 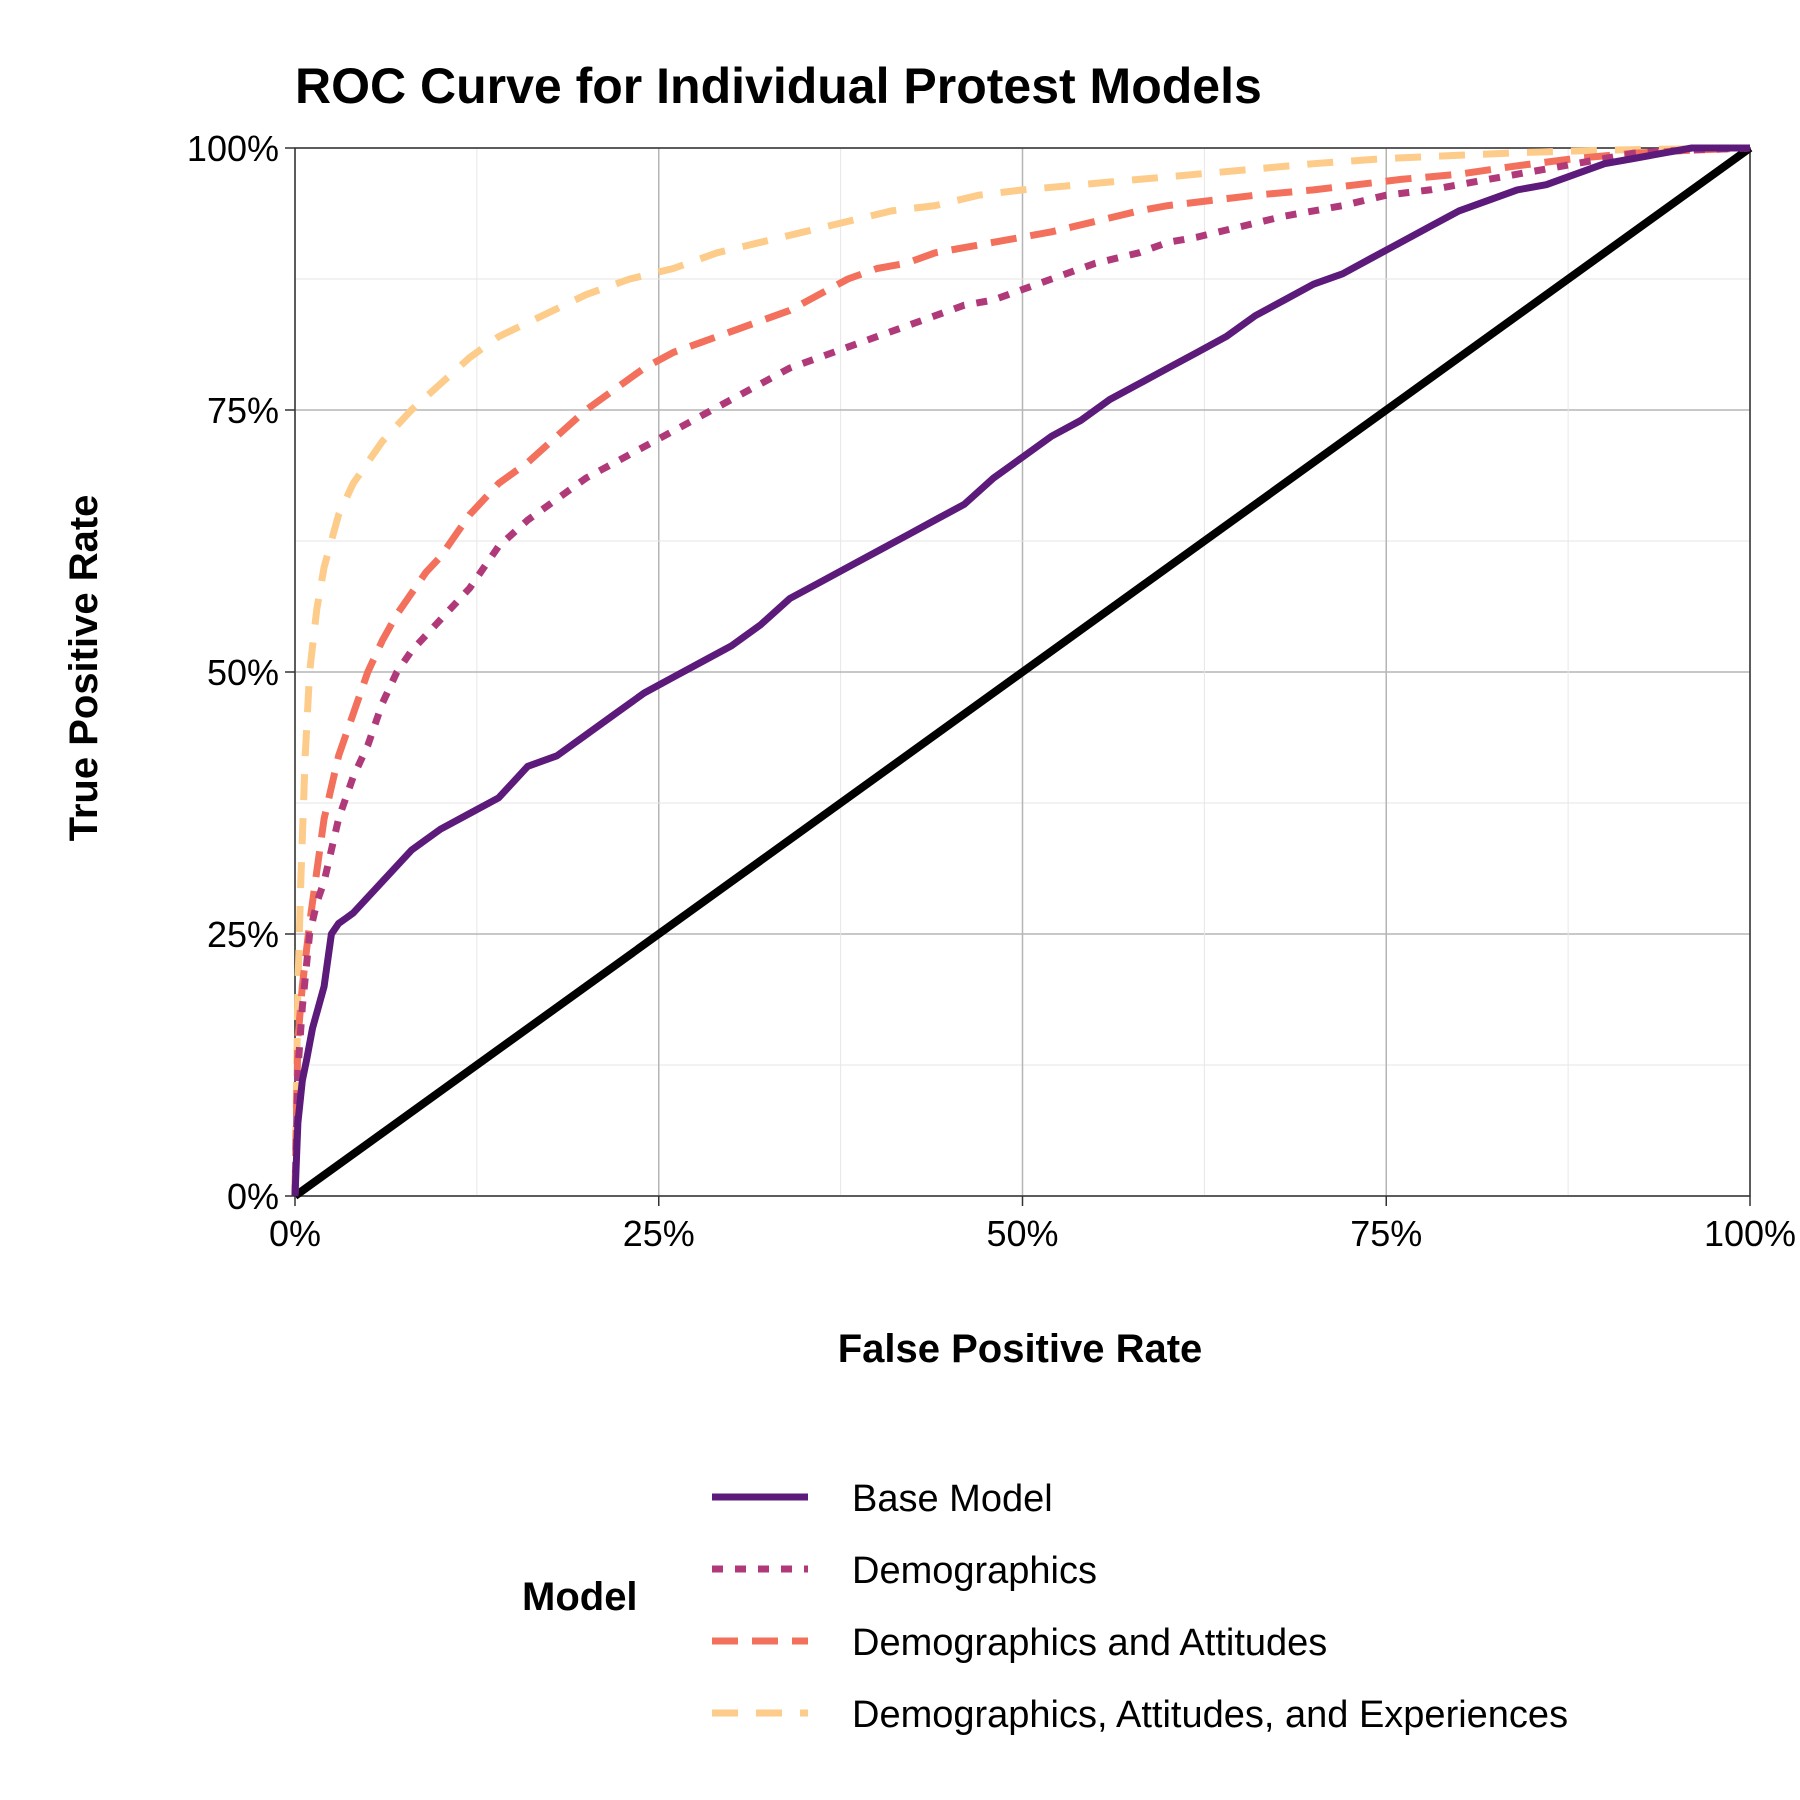 I want to click on legend-label: Demographics, so click(x=974, y=1571).